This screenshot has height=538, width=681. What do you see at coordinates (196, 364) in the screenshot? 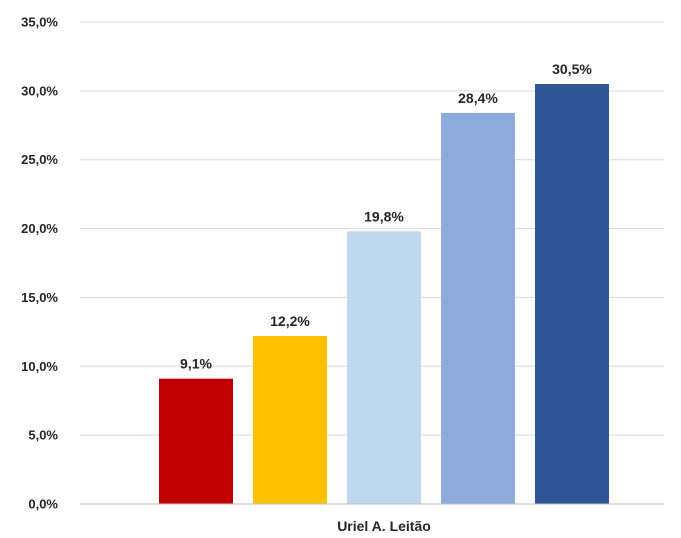
I see `bar-value-label: 9,1%` at bounding box center [196, 364].